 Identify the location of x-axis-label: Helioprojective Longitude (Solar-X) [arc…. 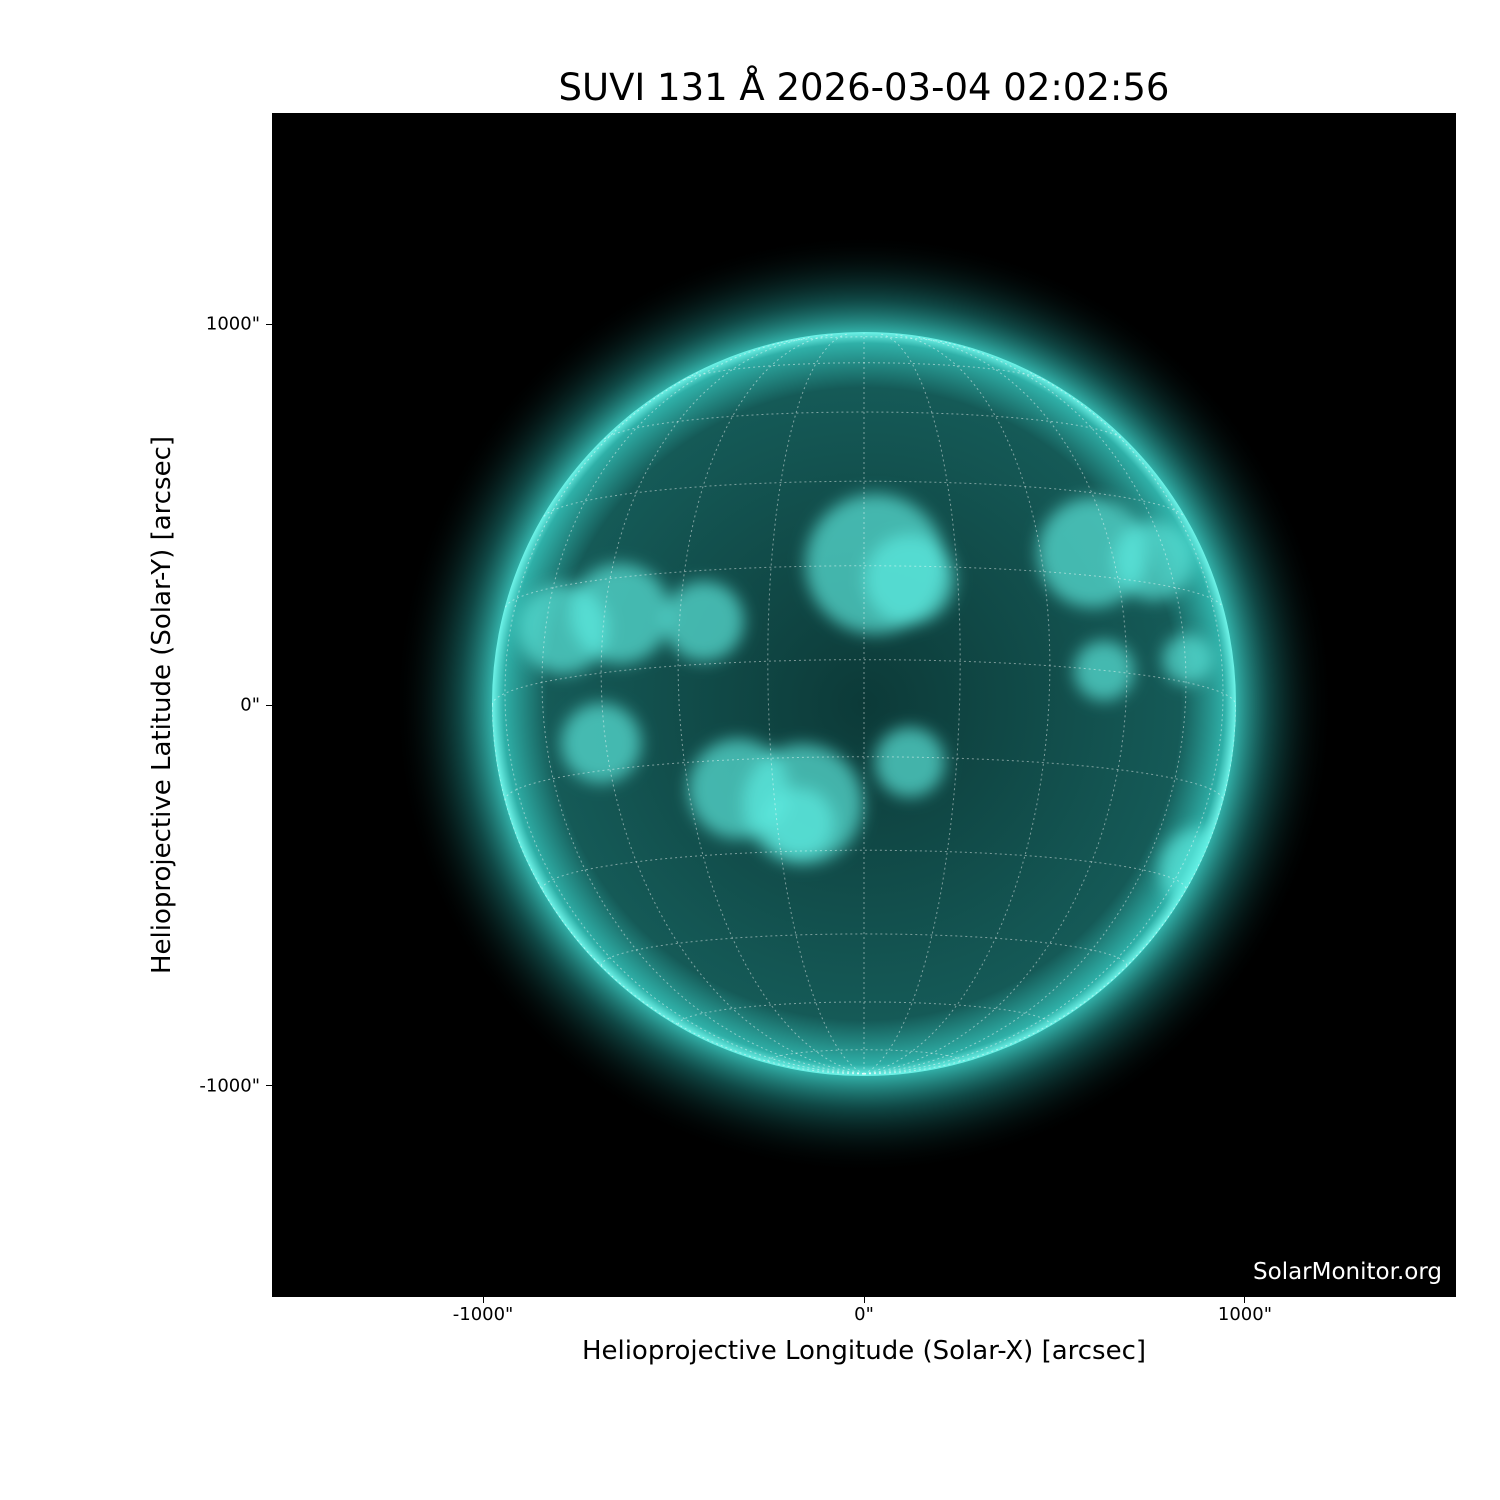
(864, 1351).